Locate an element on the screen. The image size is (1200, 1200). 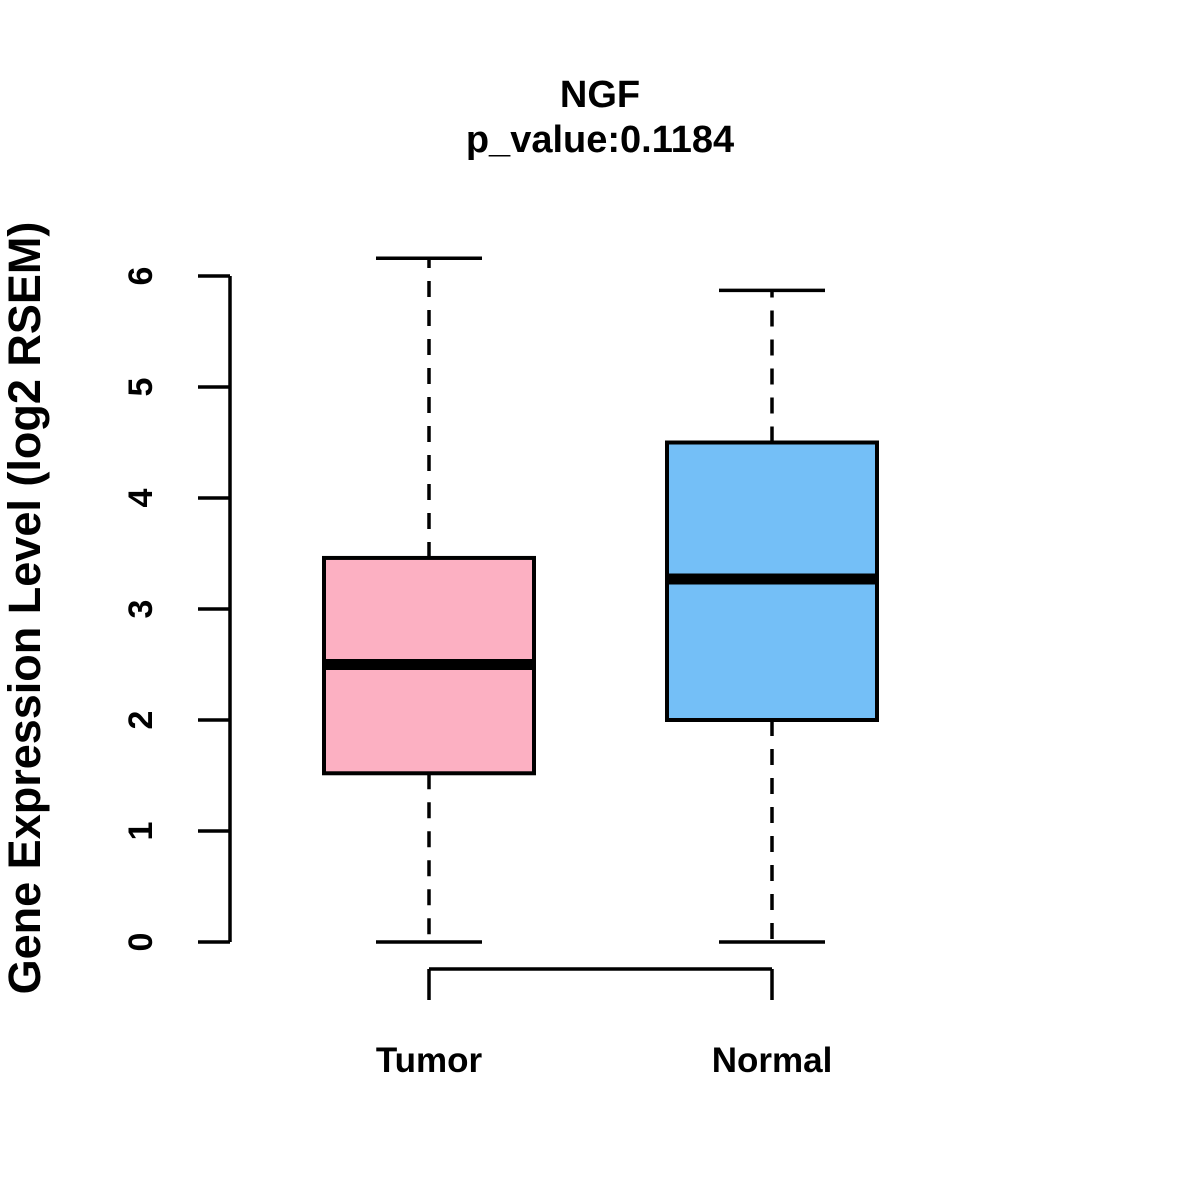
y-axis: 0 1 2 3 4 5 6 is located at coordinates (177, 609).